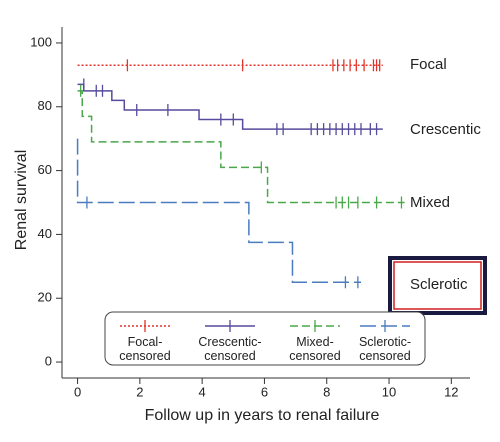 Image resolution: width=500 pixels, height=442 pixels. What do you see at coordinates (428, 64) in the screenshot?
I see `series-label: Focal` at bounding box center [428, 64].